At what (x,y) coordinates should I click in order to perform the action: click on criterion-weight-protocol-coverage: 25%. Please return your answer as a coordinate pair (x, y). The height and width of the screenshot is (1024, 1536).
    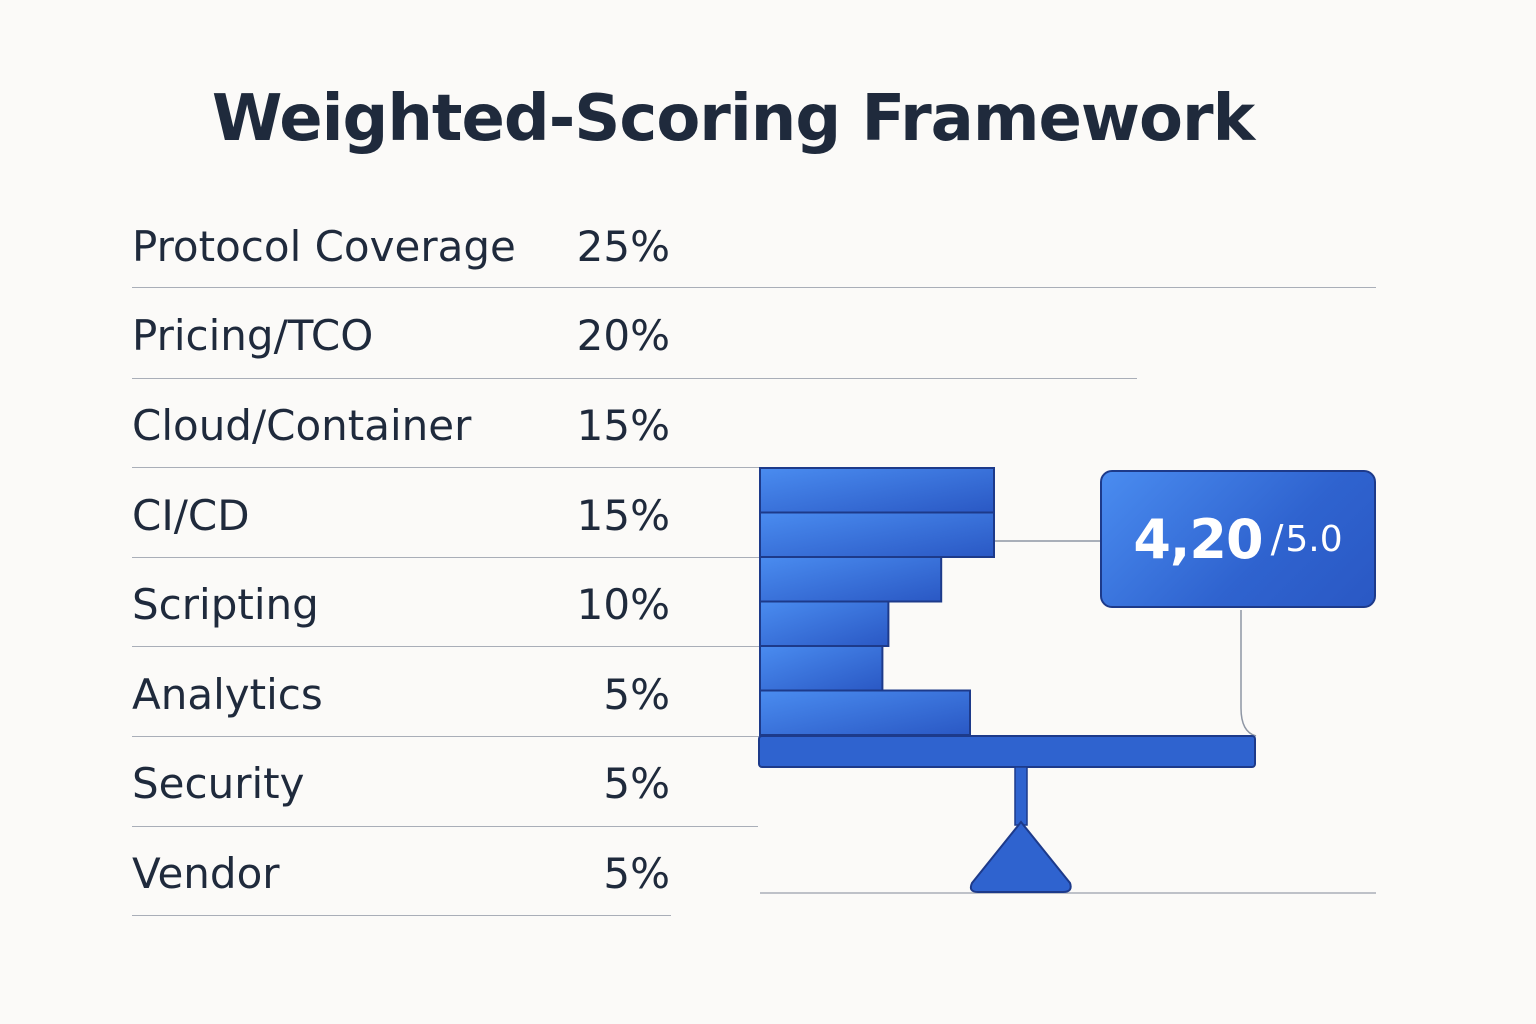
    Looking at the image, I should click on (623, 246).